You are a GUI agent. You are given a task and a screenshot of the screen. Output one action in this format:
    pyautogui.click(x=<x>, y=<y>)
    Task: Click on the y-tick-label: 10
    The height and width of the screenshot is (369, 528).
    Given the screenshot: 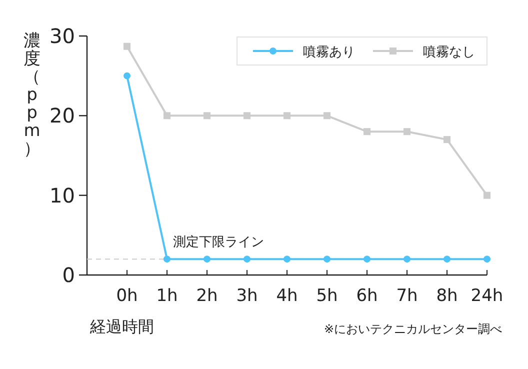 What is the action you would take?
    pyautogui.click(x=62, y=195)
    